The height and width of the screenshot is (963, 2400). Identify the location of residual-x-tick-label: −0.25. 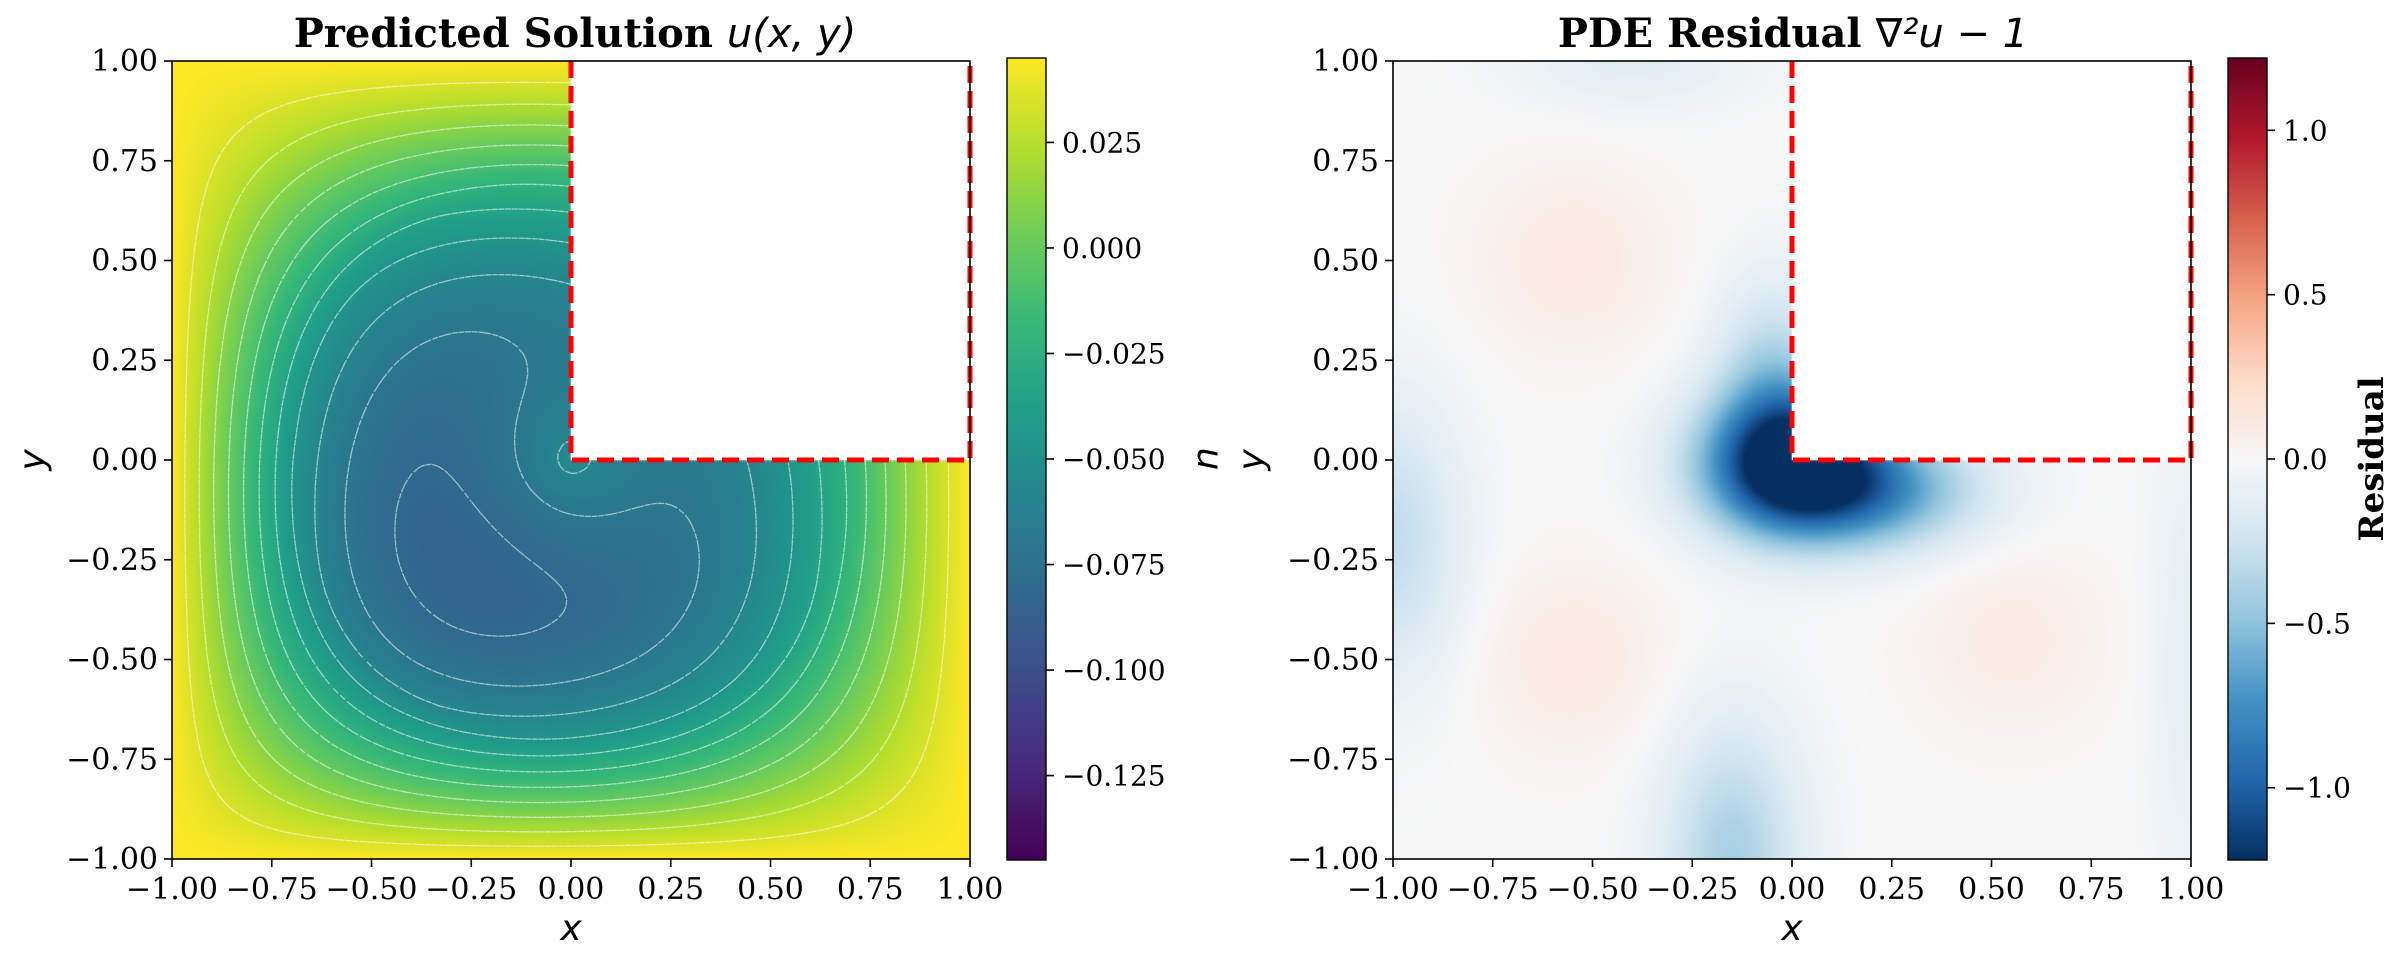
(1692, 889).